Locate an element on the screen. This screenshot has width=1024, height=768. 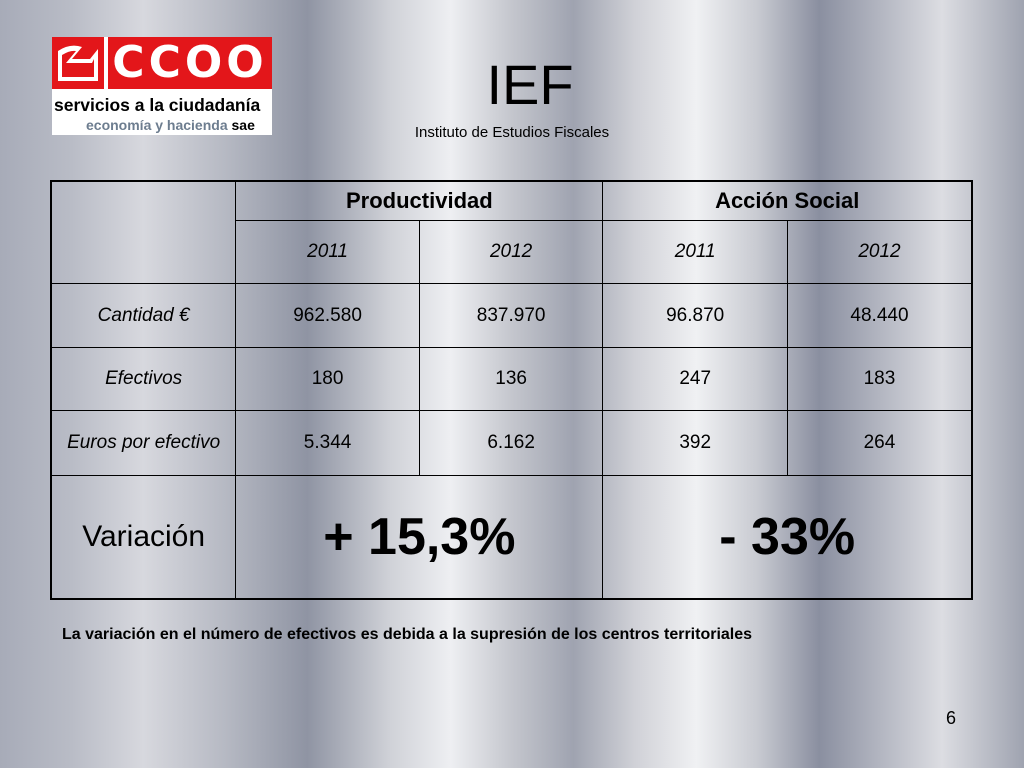
table-cell: 48.440 is located at coordinates (879, 315).